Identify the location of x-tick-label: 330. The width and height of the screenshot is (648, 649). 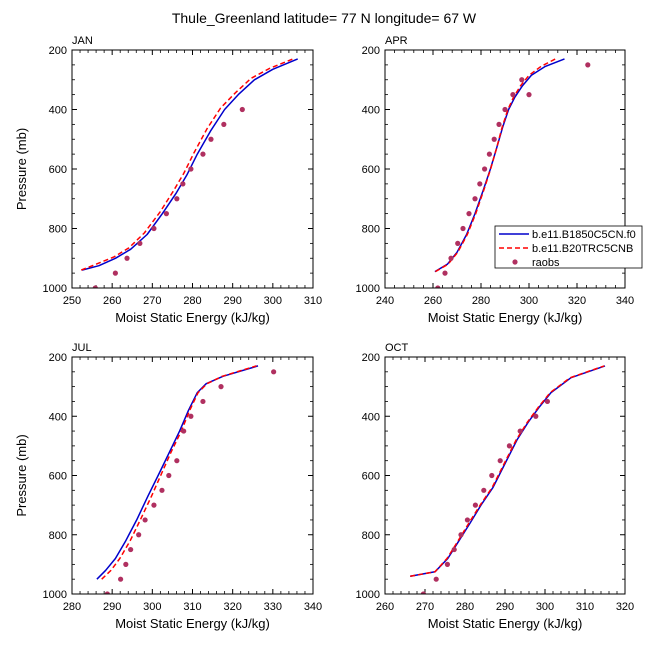
(273, 607).